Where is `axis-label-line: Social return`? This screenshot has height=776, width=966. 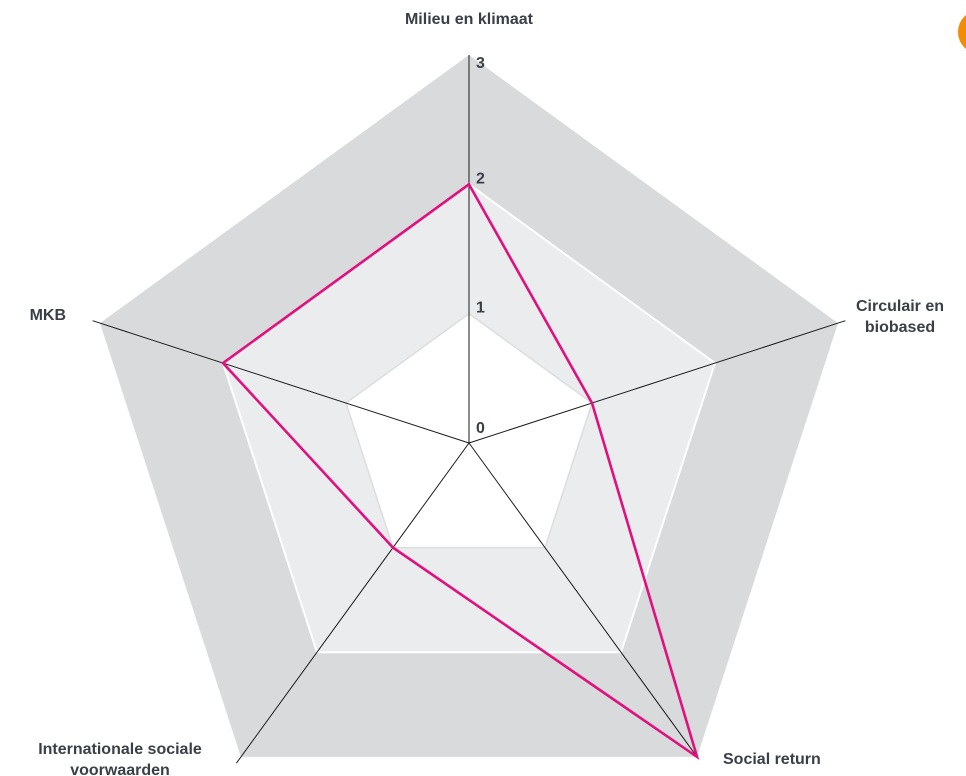
axis-label-line: Social return is located at coordinates (772, 759).